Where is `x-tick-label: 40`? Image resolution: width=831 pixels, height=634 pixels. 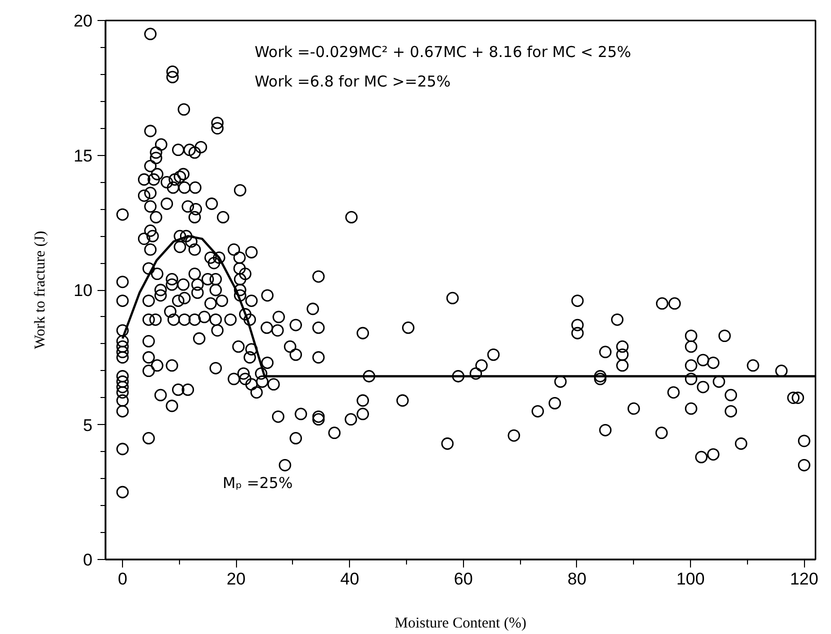
x-tick-label: 40 is located at coordinates (350, 579).